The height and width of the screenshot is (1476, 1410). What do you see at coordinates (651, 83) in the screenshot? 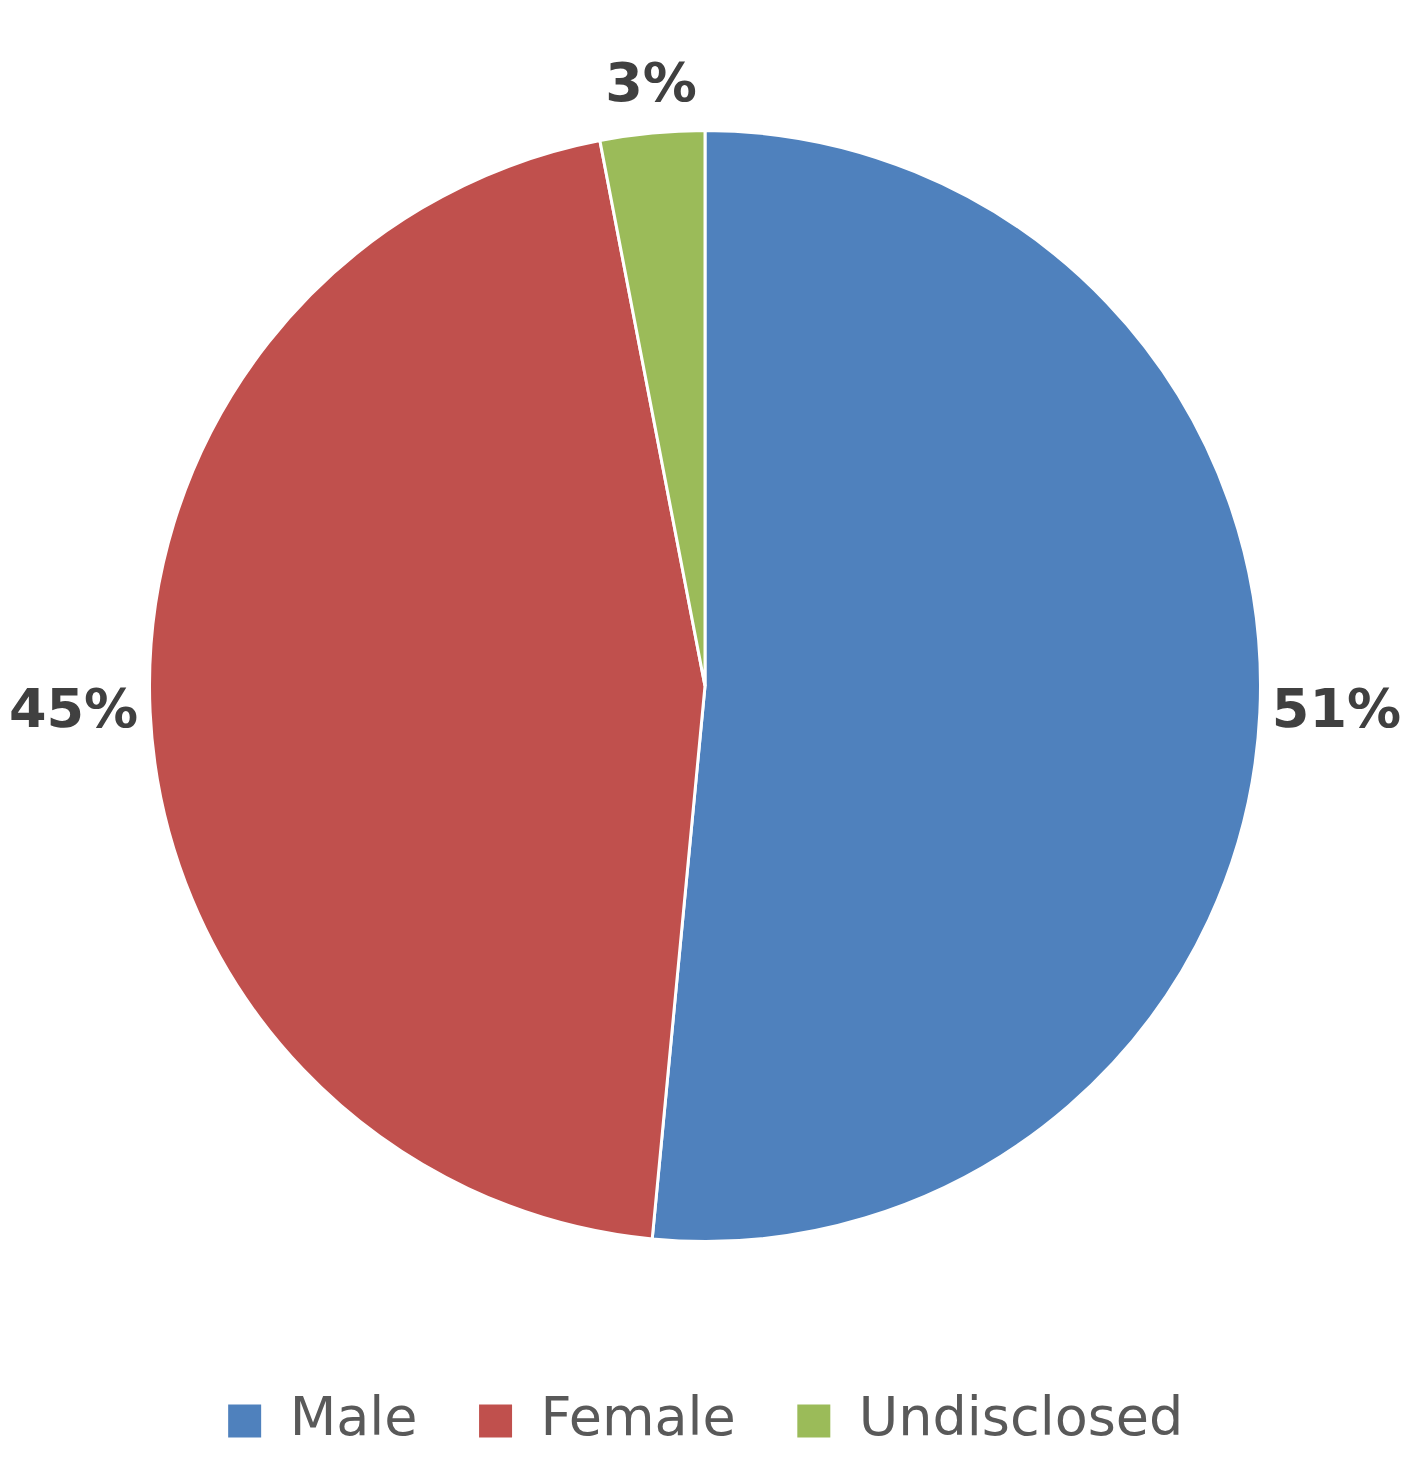
I see `data-label: 3%` at bounding box center [651, 83].